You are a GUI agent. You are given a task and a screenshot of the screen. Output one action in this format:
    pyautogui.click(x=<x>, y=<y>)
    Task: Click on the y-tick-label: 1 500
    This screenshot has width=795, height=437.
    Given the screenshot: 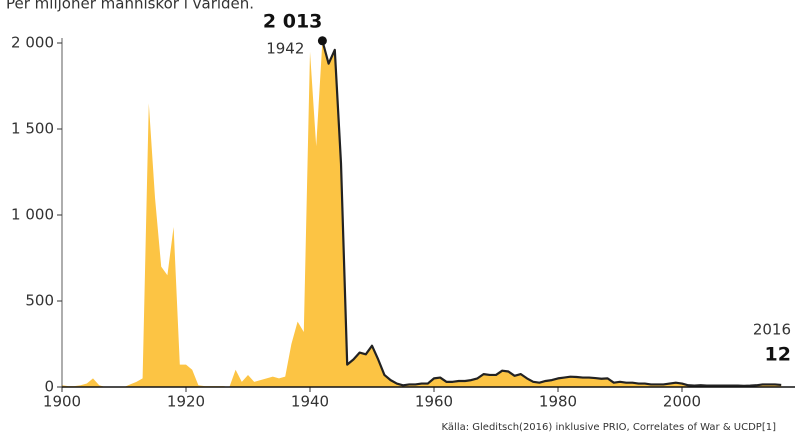 What is the action you would take?
    pyautogui.click(x=32, y=129)
    